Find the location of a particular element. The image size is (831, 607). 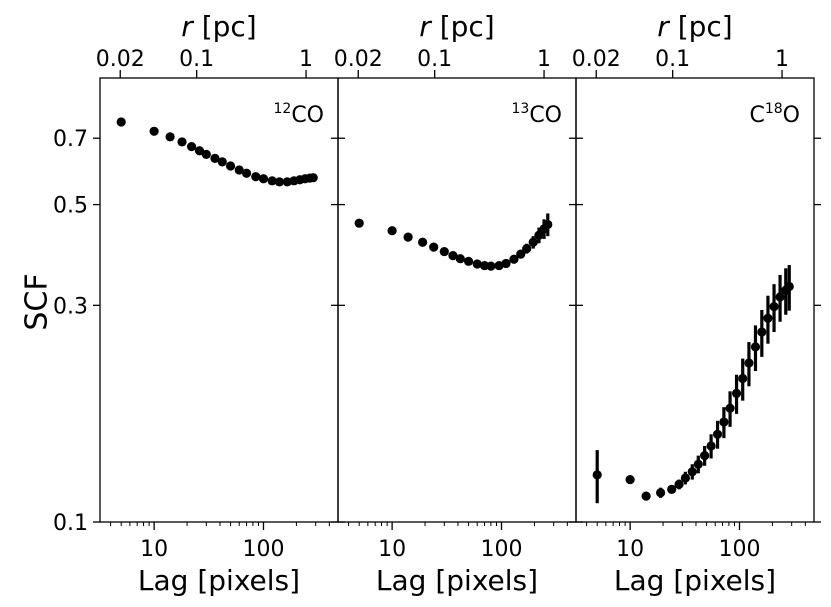

panel-label-prefix: C is located at coordinates (756, 115).